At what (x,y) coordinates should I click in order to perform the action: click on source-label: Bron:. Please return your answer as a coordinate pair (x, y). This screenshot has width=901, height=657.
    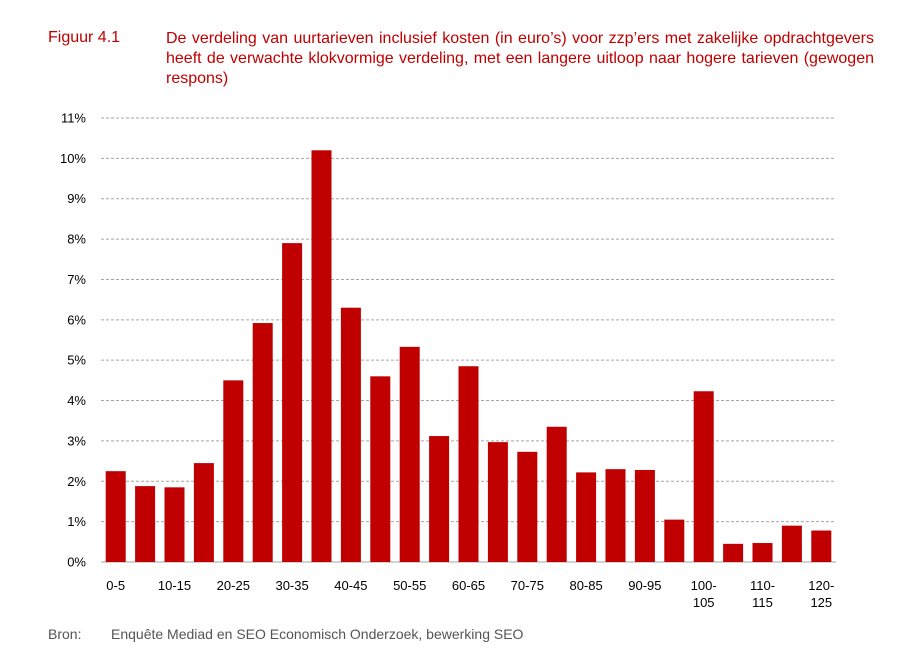
    Looking at the image, I should click on (65, 634).